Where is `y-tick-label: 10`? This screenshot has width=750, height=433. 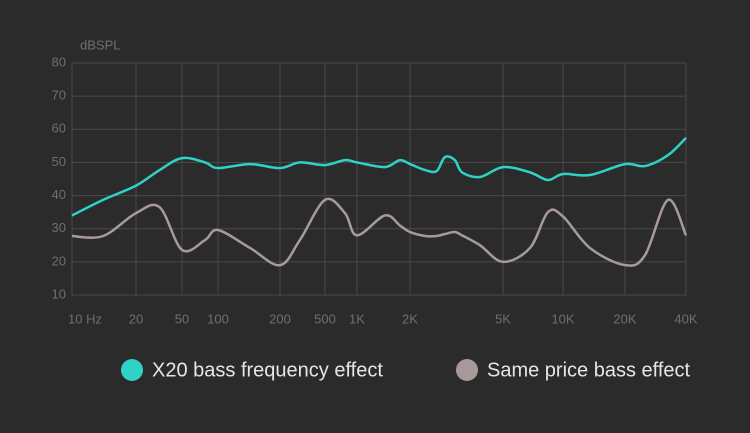 y-tick-label: 10 is located at coordinates (59, 293).